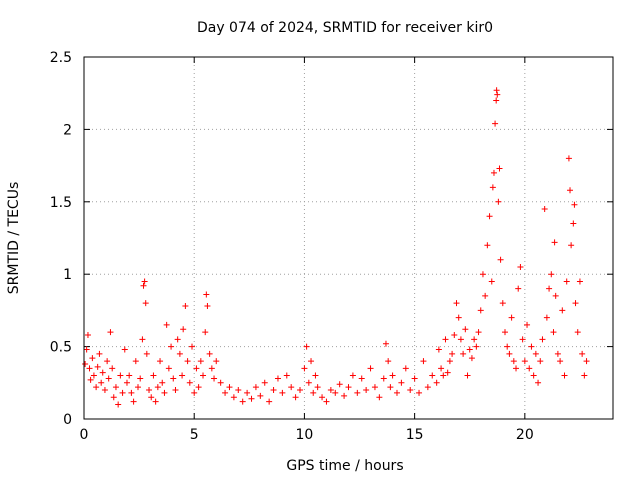  I want to click on y-tick-label: 2.5, so click(61, 58).